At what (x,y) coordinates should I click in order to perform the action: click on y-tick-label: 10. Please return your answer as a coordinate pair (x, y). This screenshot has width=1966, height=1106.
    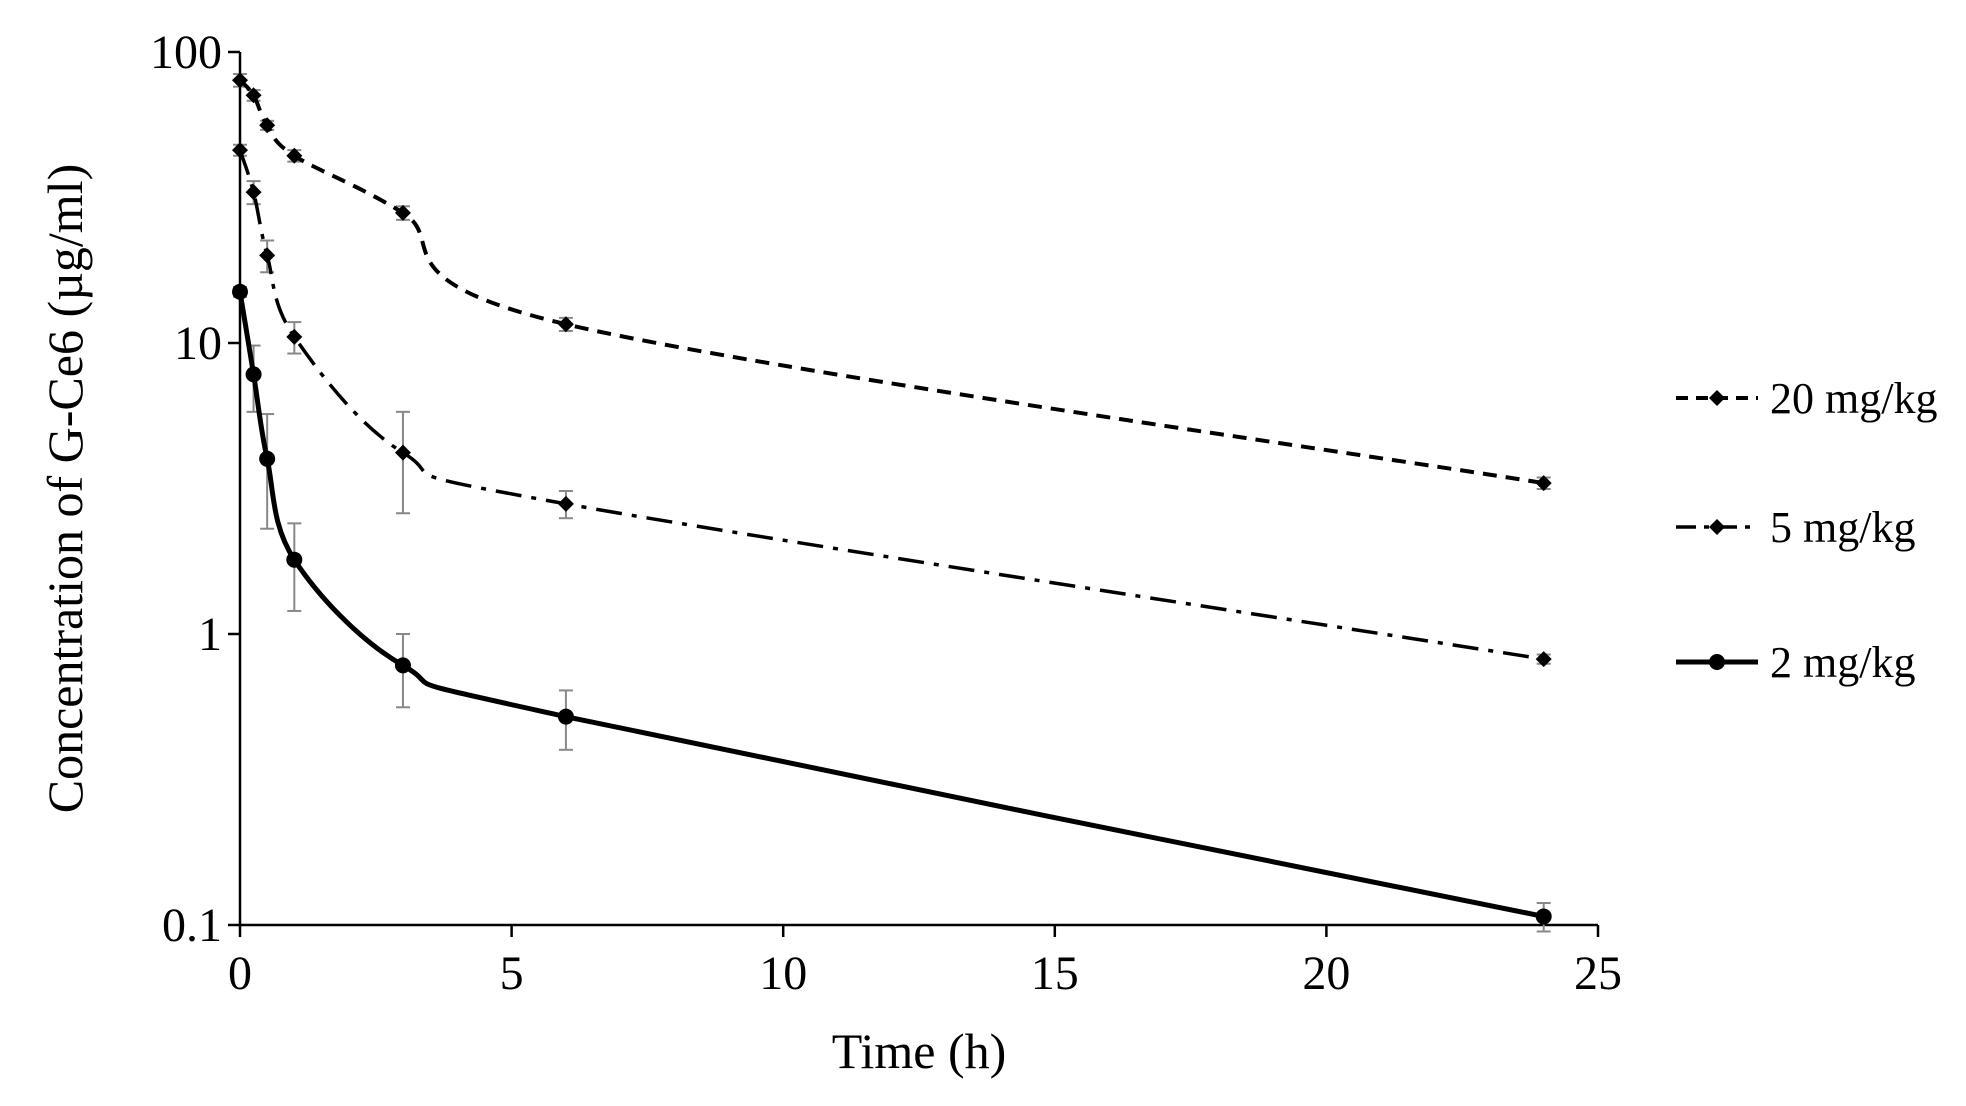
    Looking at the image, I should click on (198, 343).